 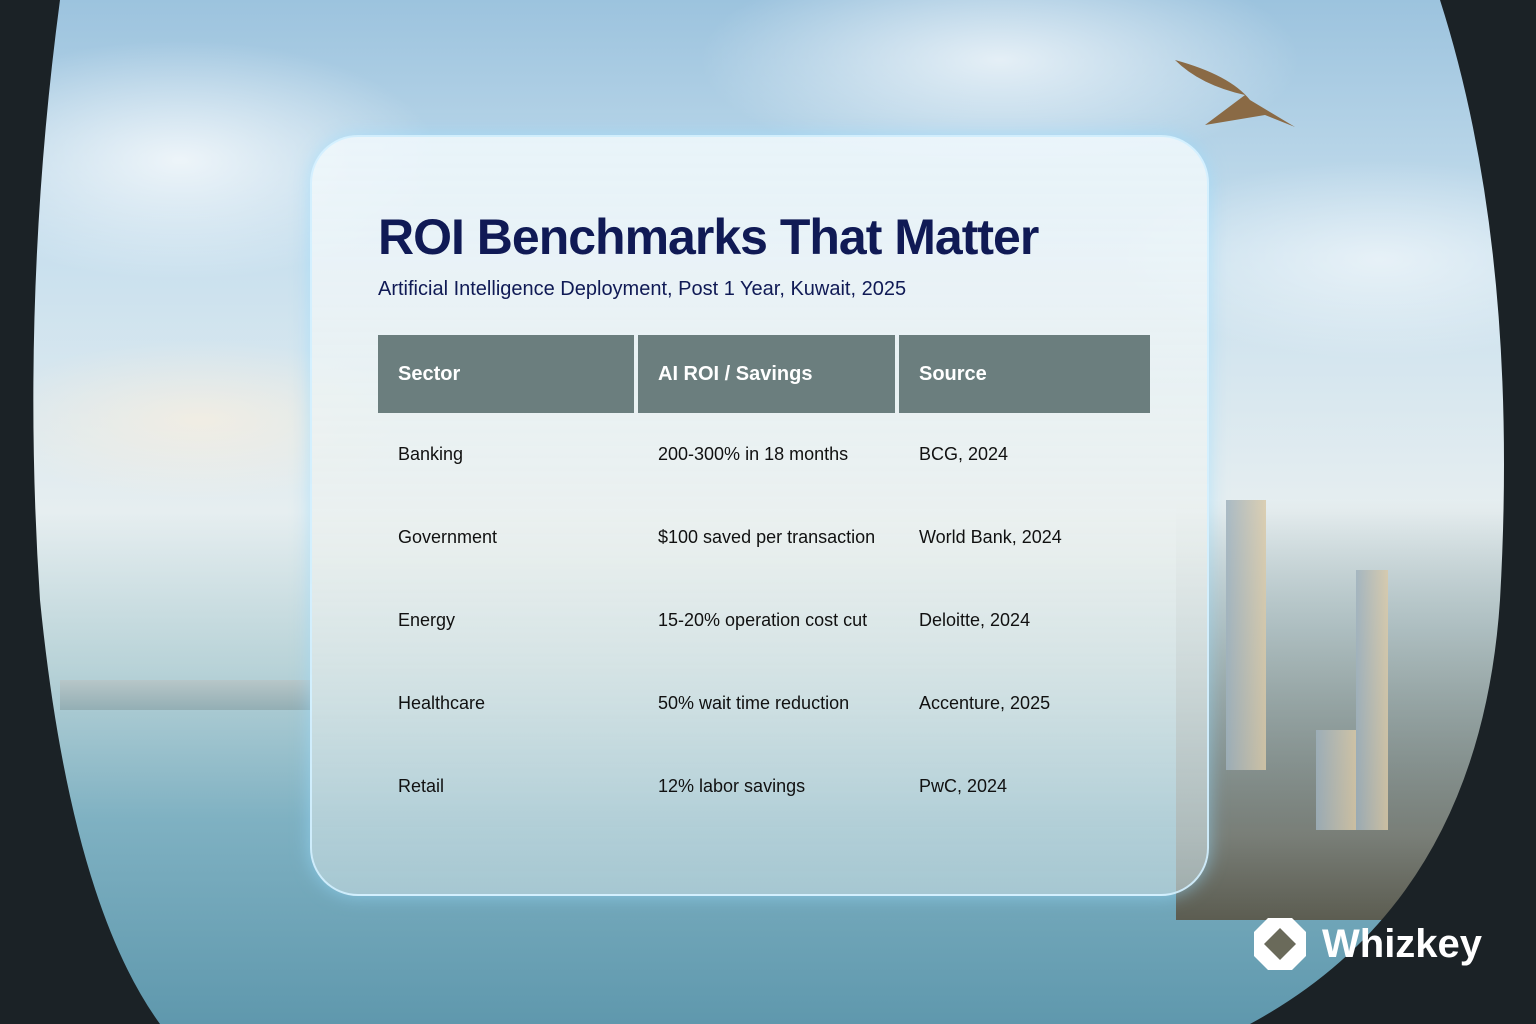 I want to click on cell-sector: Retail, so click(x=421, y=786).